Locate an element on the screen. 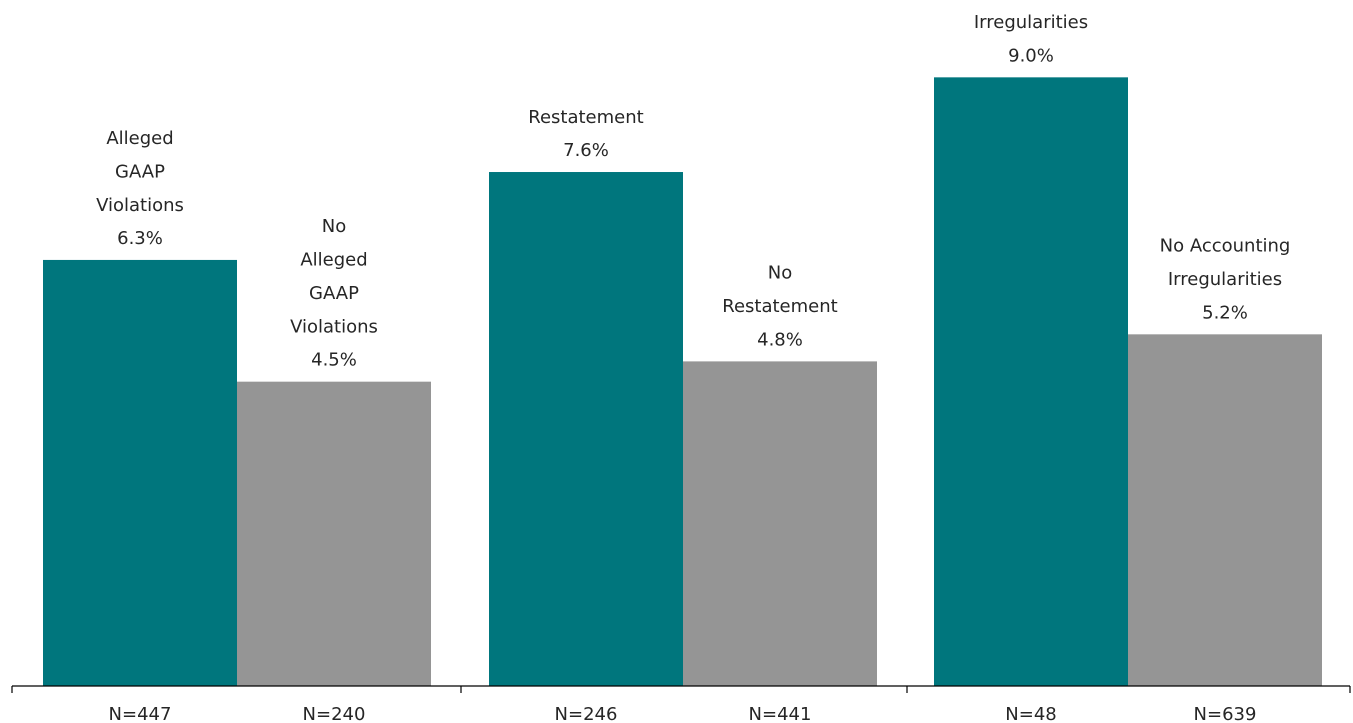 This screenshot has height=723, width=1353. x-axis is located at coordinates (681, 689).